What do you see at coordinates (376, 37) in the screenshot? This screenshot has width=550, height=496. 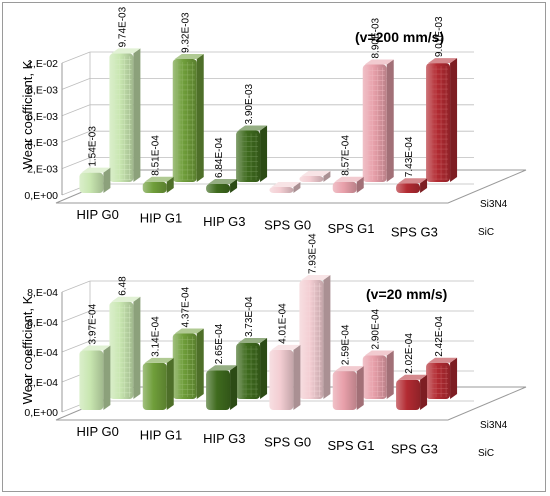 I see `data-label-si3n4-sps-g1: 8.90E-03` at bounding box center [376, 37].